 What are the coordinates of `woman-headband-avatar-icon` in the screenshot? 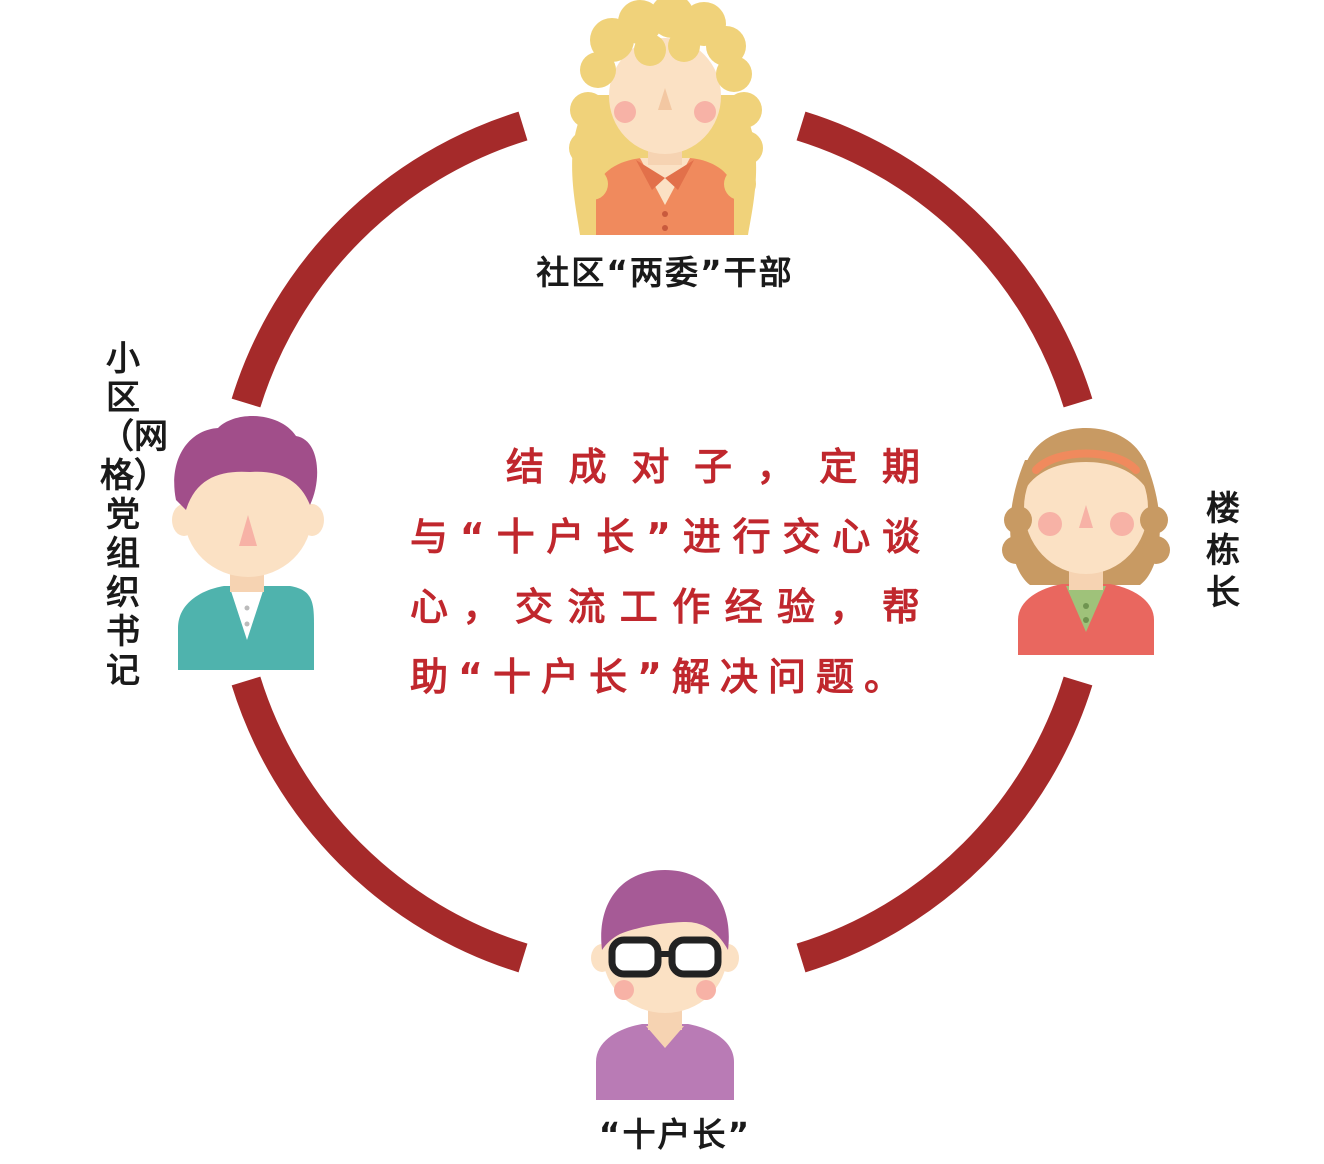 It's located at (1086, 541).